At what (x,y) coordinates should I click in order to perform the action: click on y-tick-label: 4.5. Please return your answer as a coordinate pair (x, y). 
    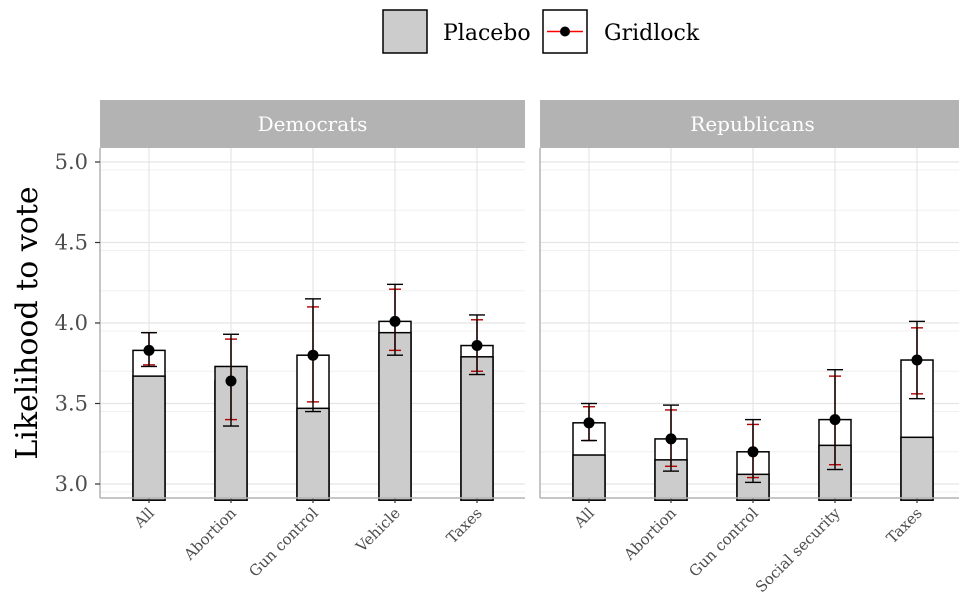
    Looking at the image, I should click on (71, 243).